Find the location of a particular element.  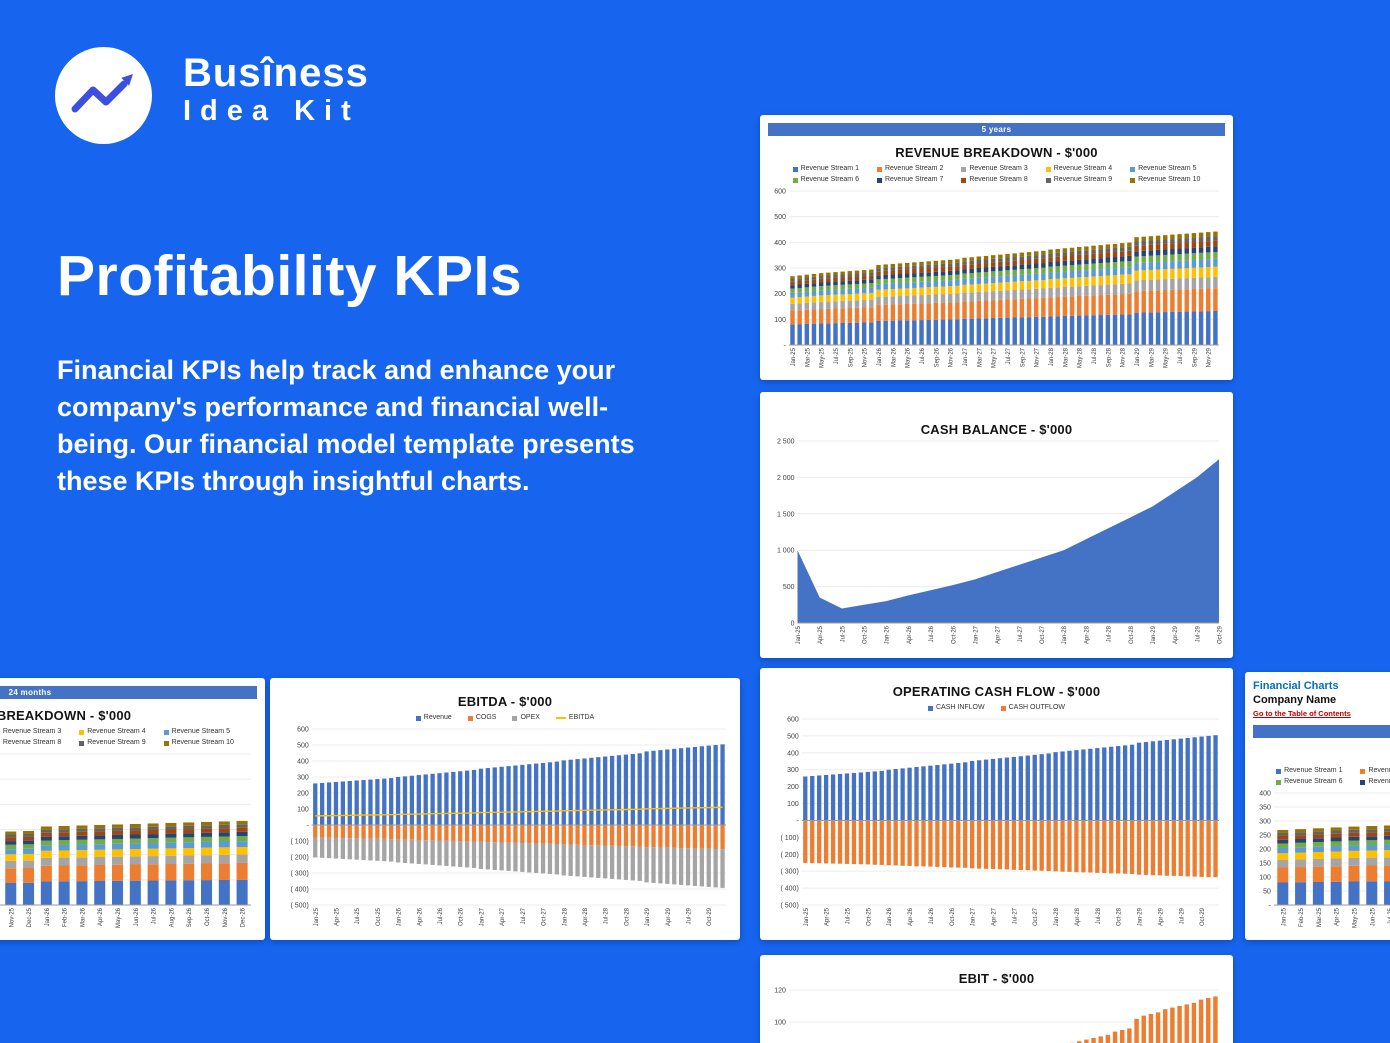

legend-item: Revenue Stream 6 is located at coordinates (825, 180).